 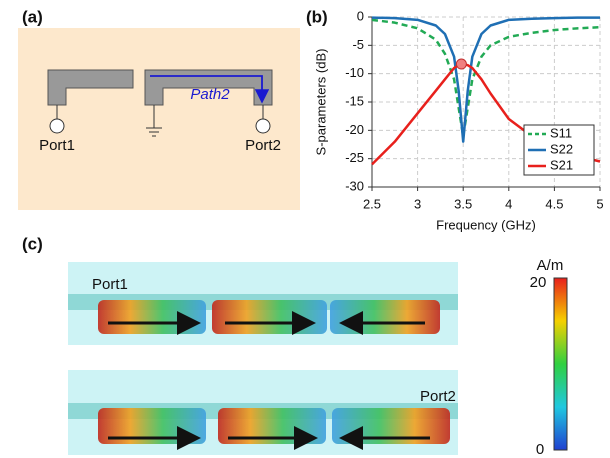 I want to click on panel-label: (c), so click(x=32, y=243).